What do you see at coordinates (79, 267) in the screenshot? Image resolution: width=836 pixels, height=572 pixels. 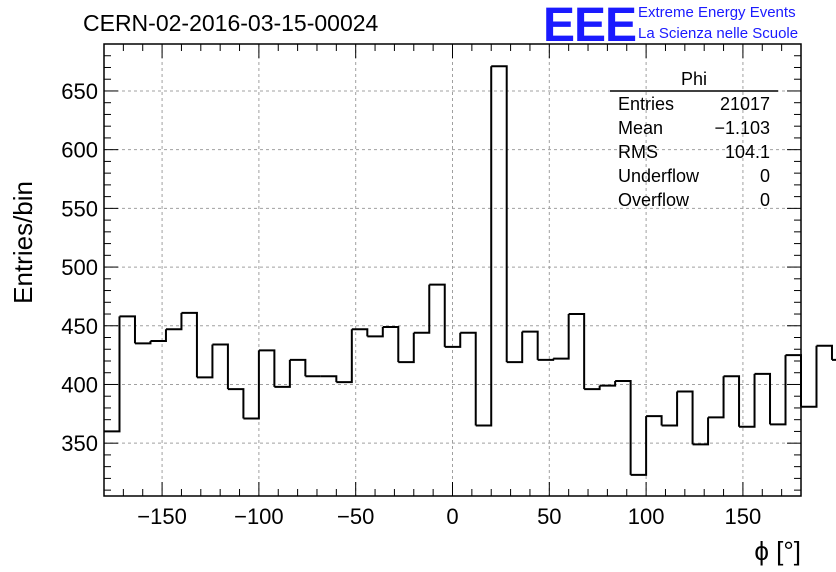 I see `y-tick-label: 500` at bounding box center [79, 267].